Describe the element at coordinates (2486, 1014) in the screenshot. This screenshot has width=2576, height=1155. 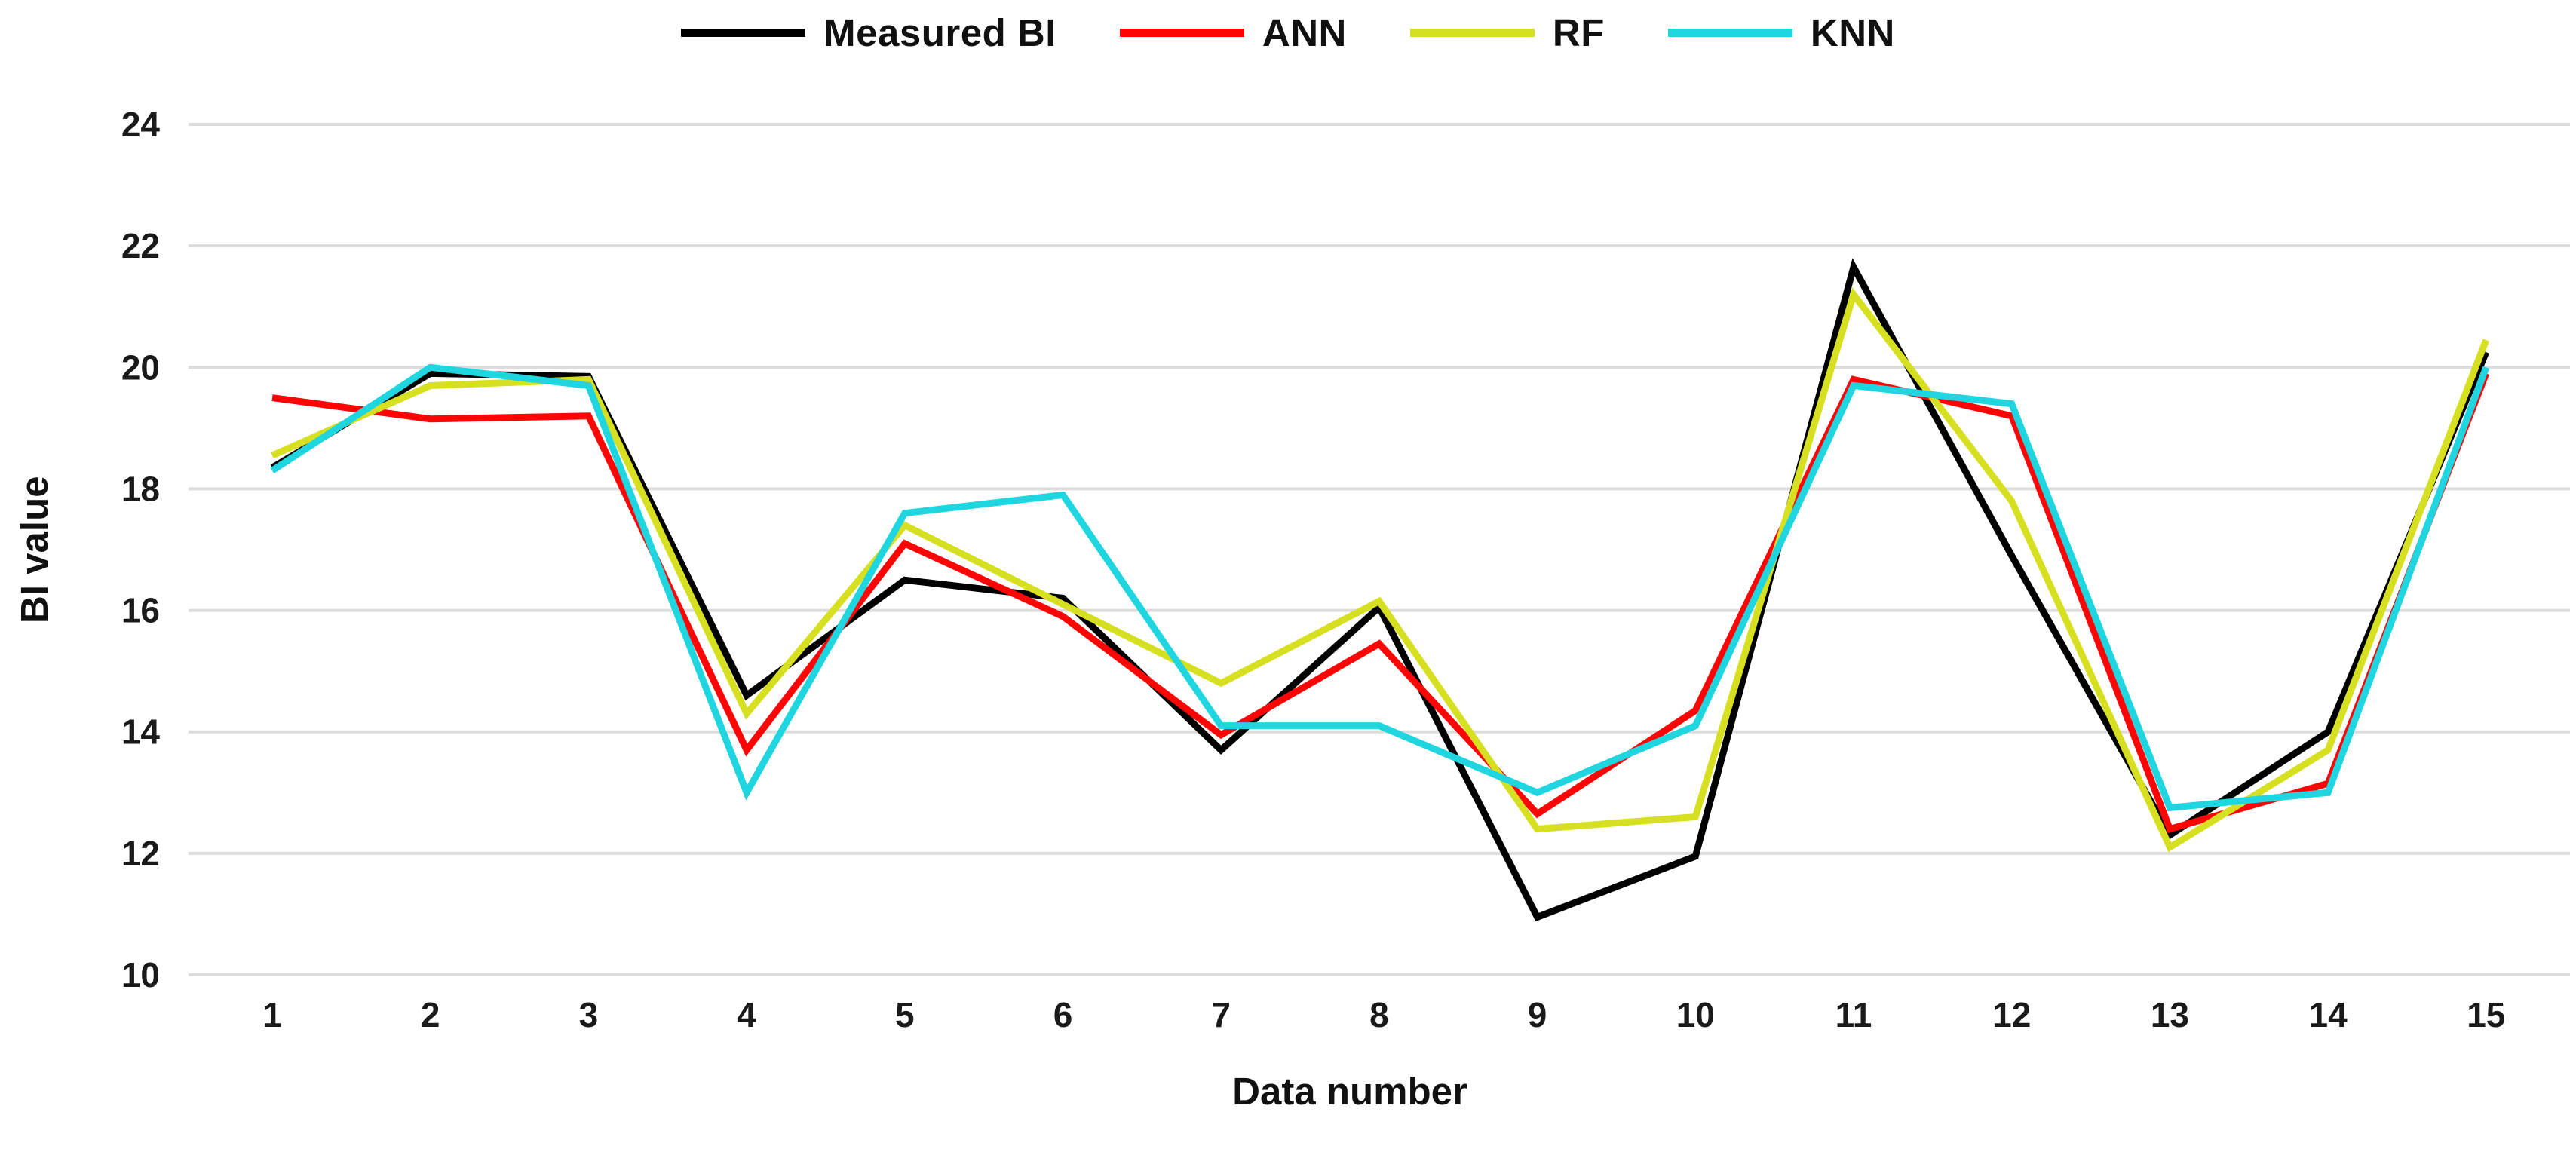
I see `x-tick-label: 15` at that location.